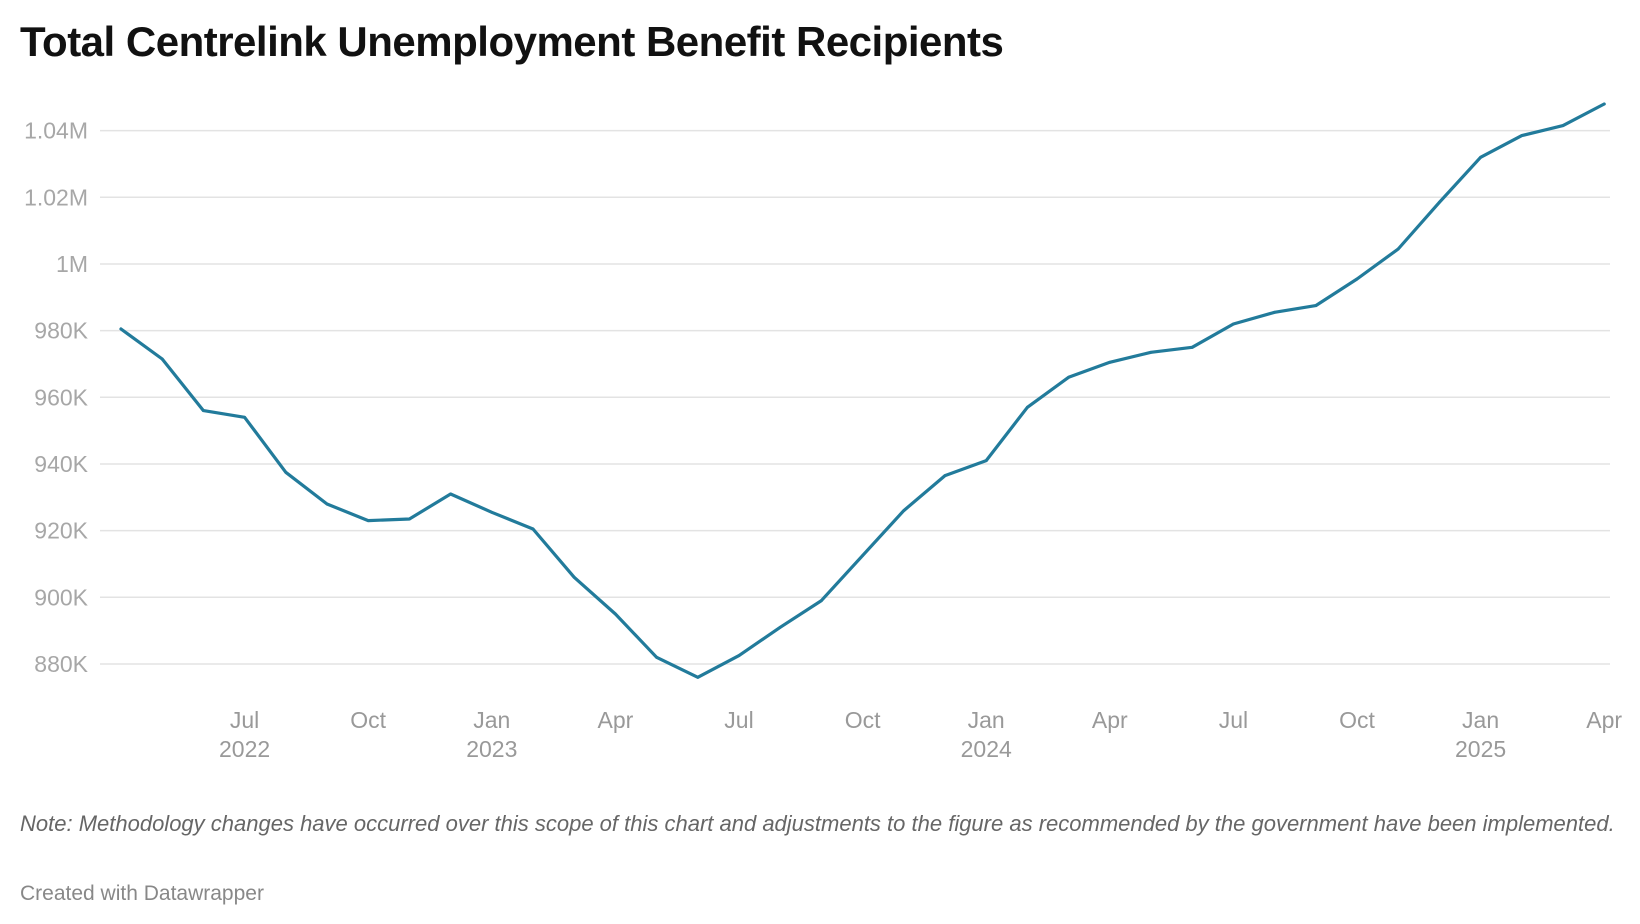  Describe the element at coordinates (61, 531) in the screenshot. I see `y-tick-label: 920K` at that location.